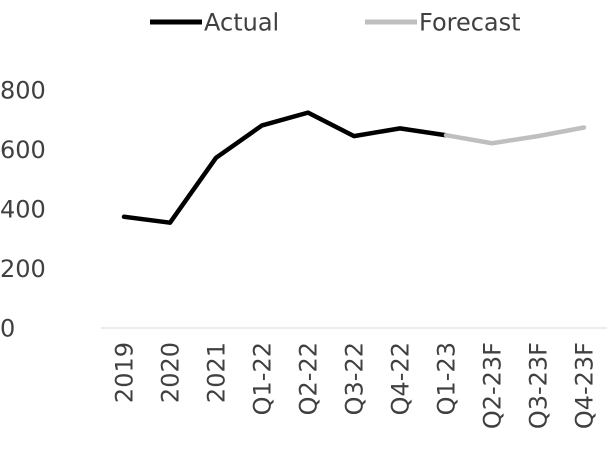 The height and width of the screenshot is (453, 607). Describe the element at coordinates (23, 150) in the screenshot. I see `y-tick-label: 600` at that location.